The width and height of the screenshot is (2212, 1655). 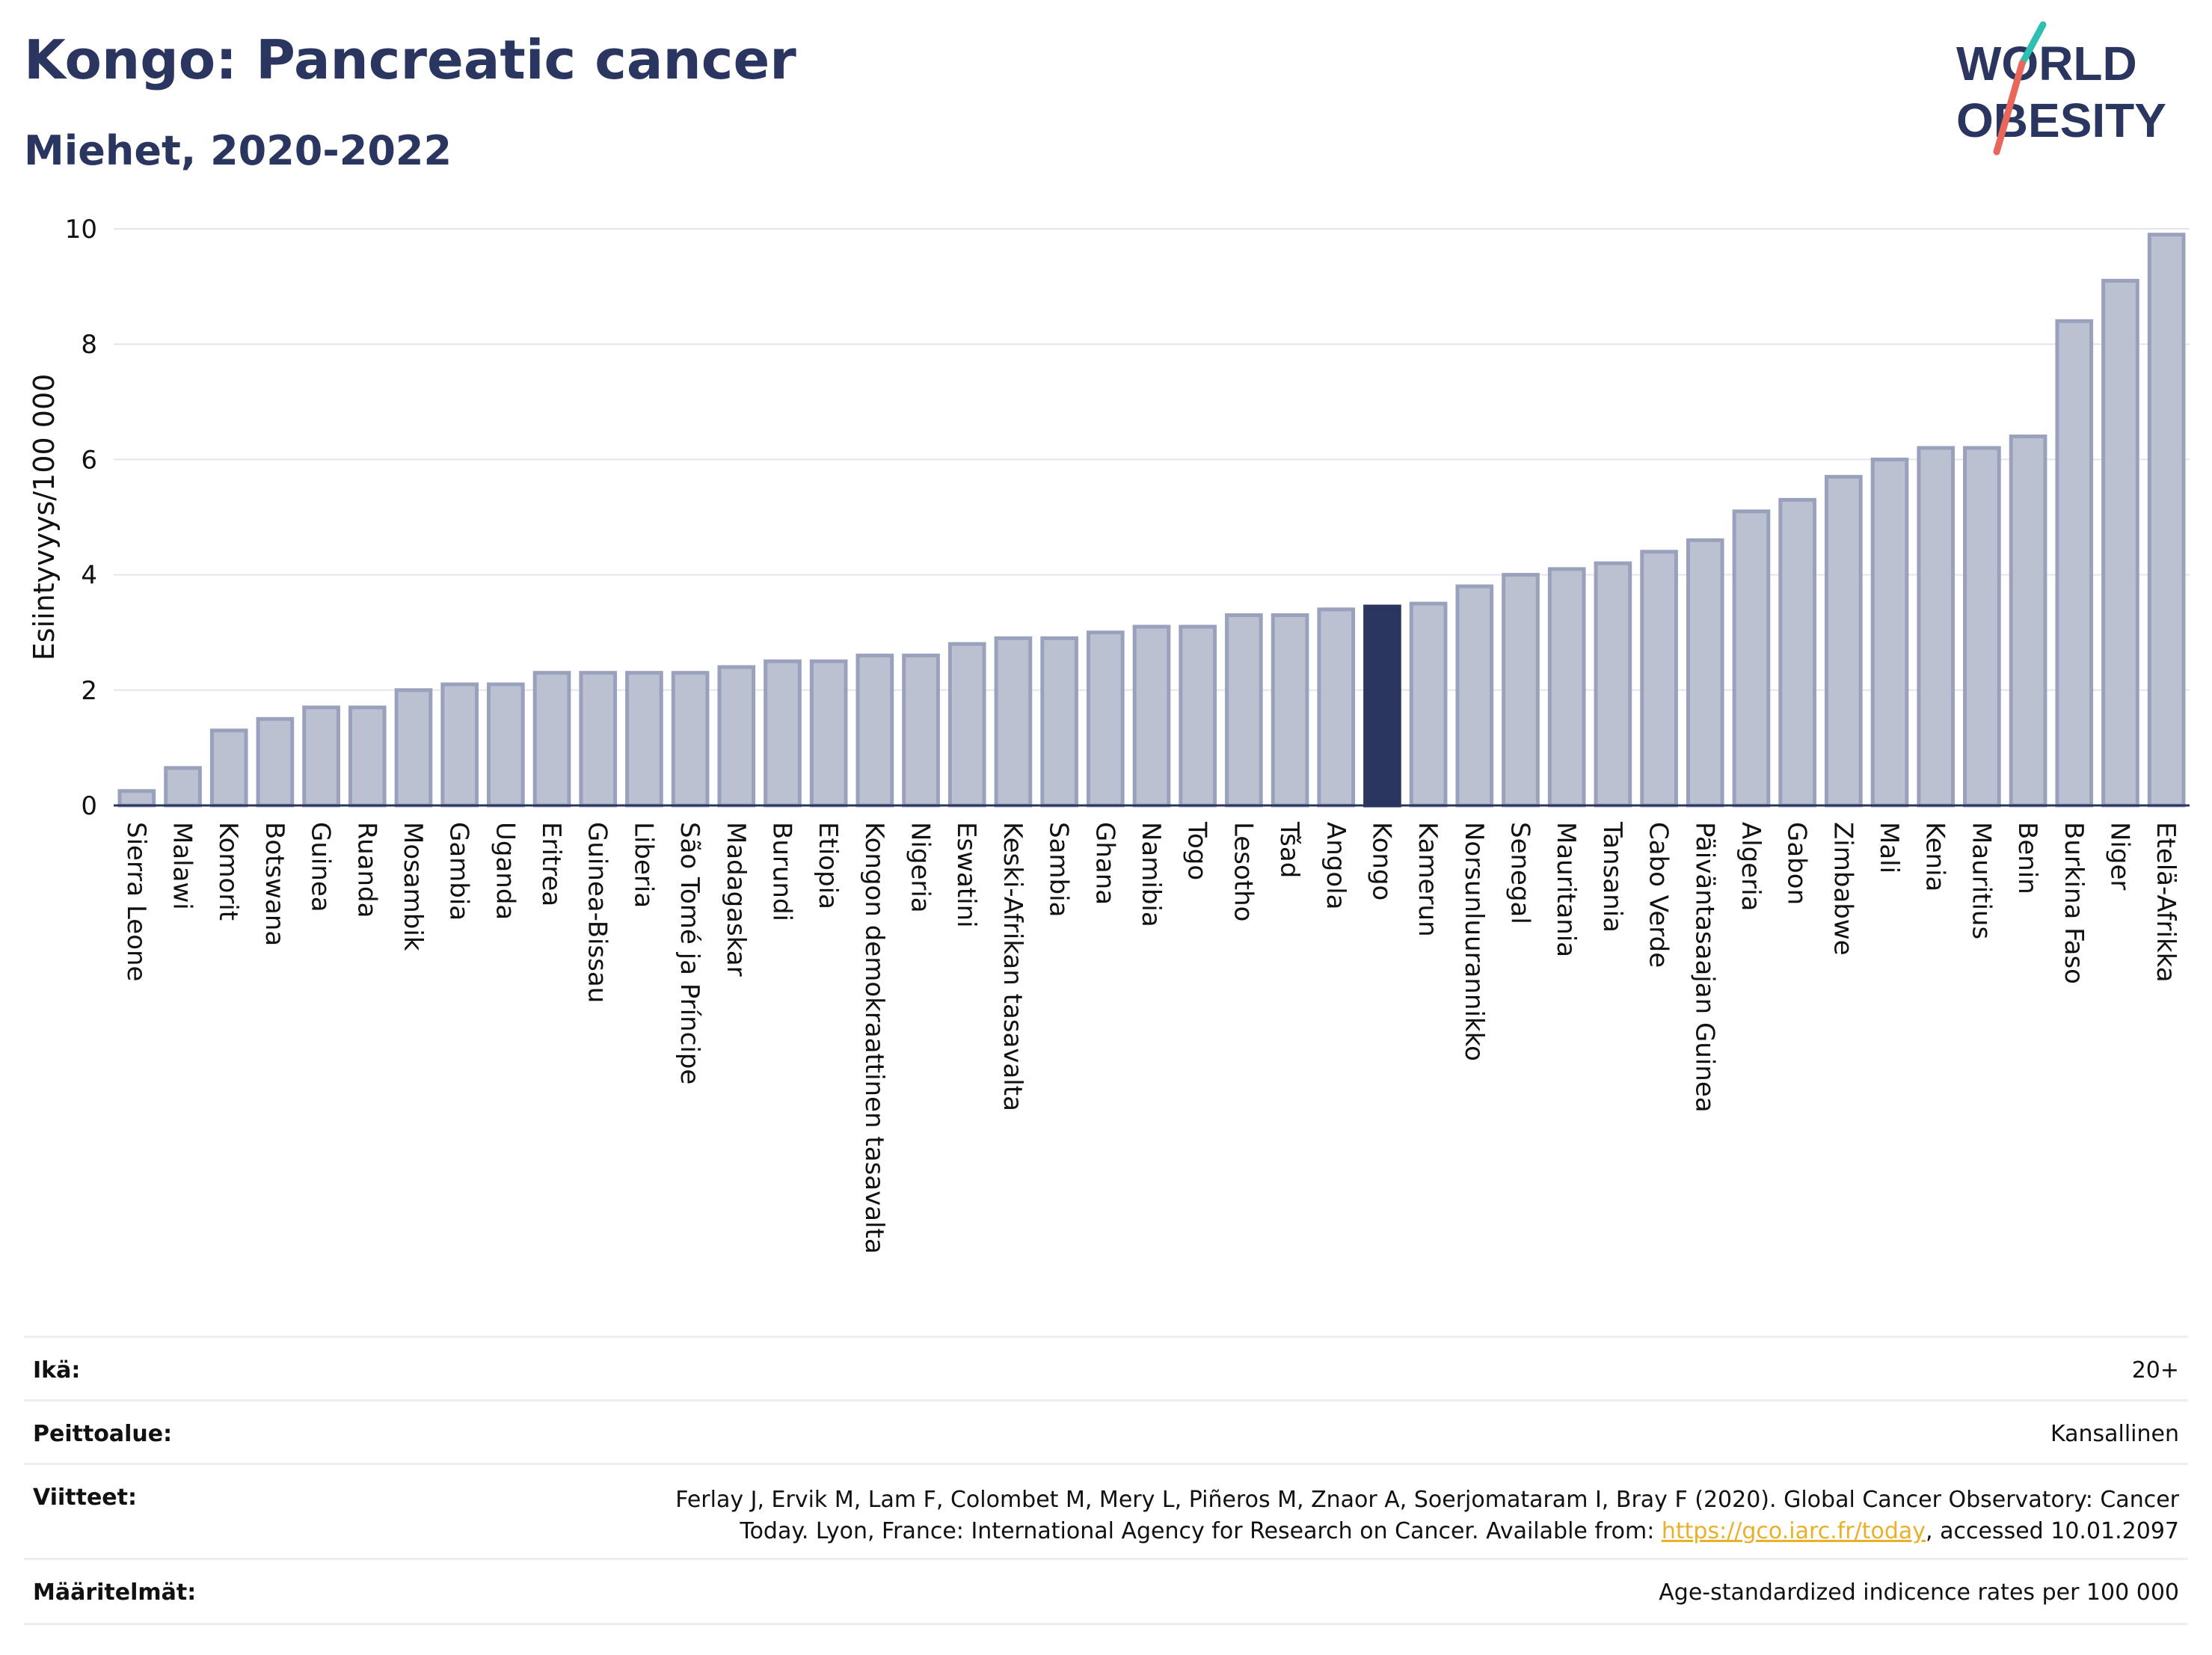 I want to click on svg-text: OBESITY, so click(x=2061, y=120).